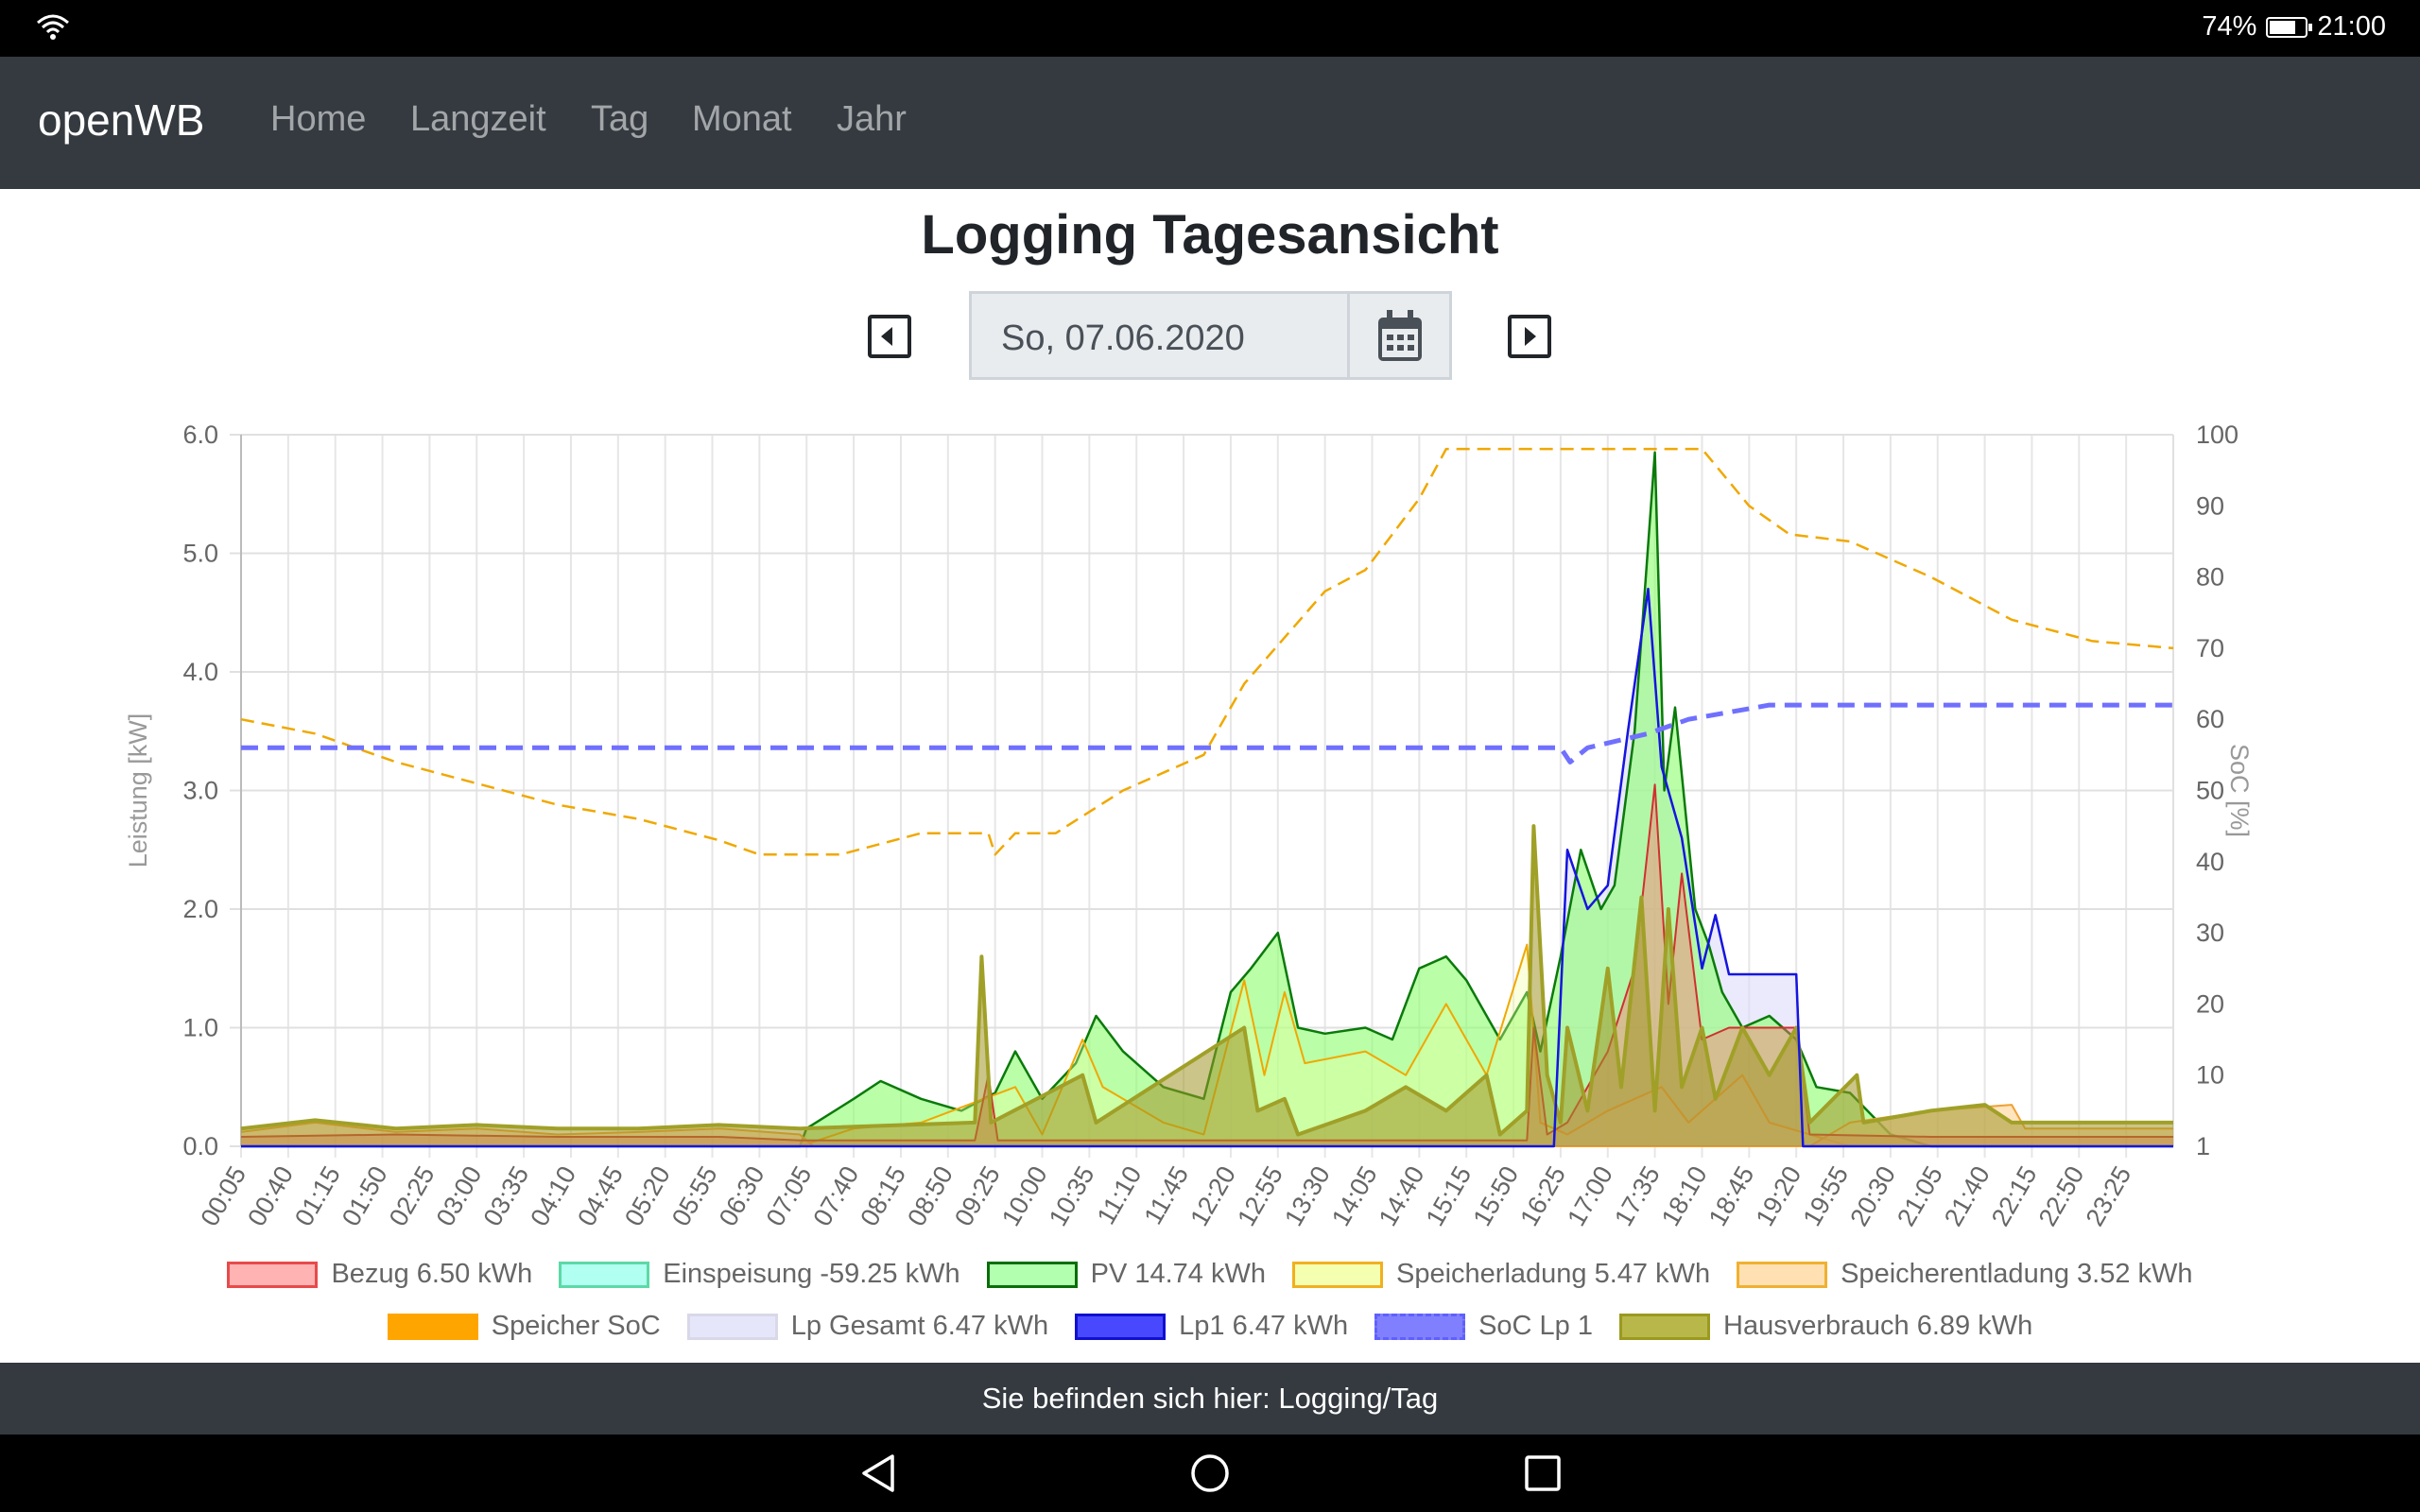 This screenshot has height=1512, width=2420. Describe the element at coordinates (742, 1196) in the screenshot. I see `x-tick-label: 06:30` at that location.